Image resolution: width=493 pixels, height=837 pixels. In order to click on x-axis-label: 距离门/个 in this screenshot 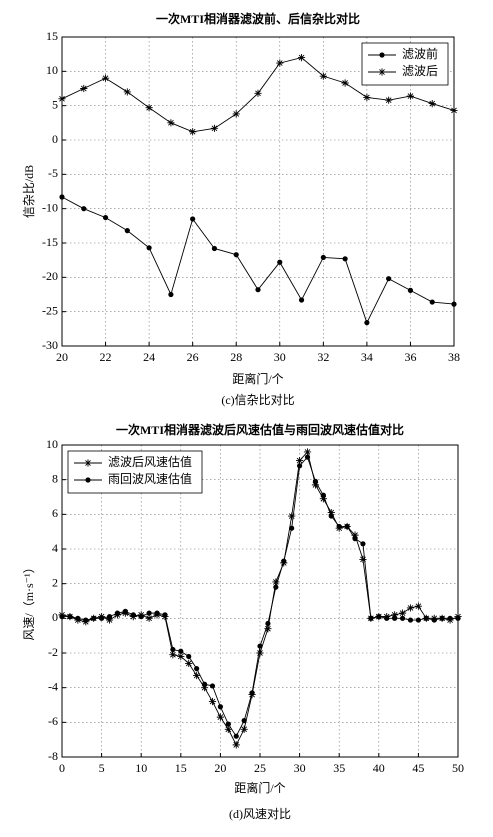, I will do `click(257, 378)`.